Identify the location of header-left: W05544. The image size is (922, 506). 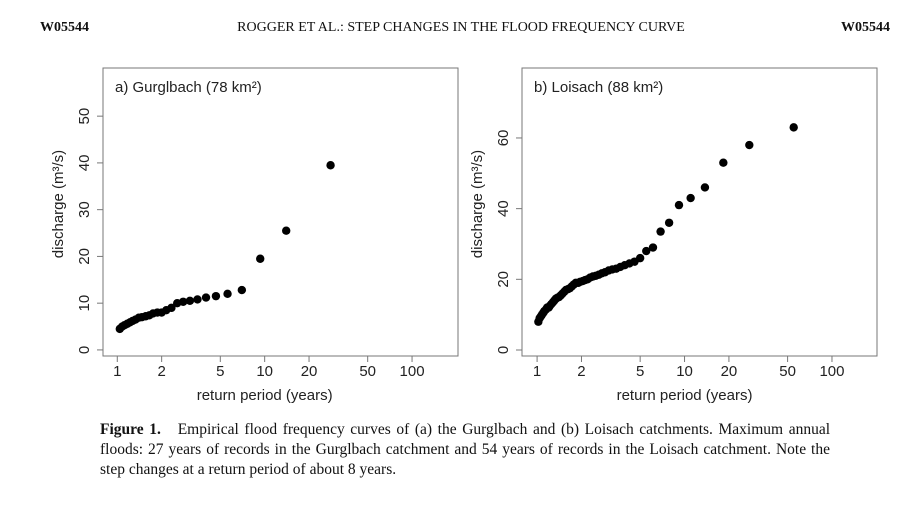
(64, 27).